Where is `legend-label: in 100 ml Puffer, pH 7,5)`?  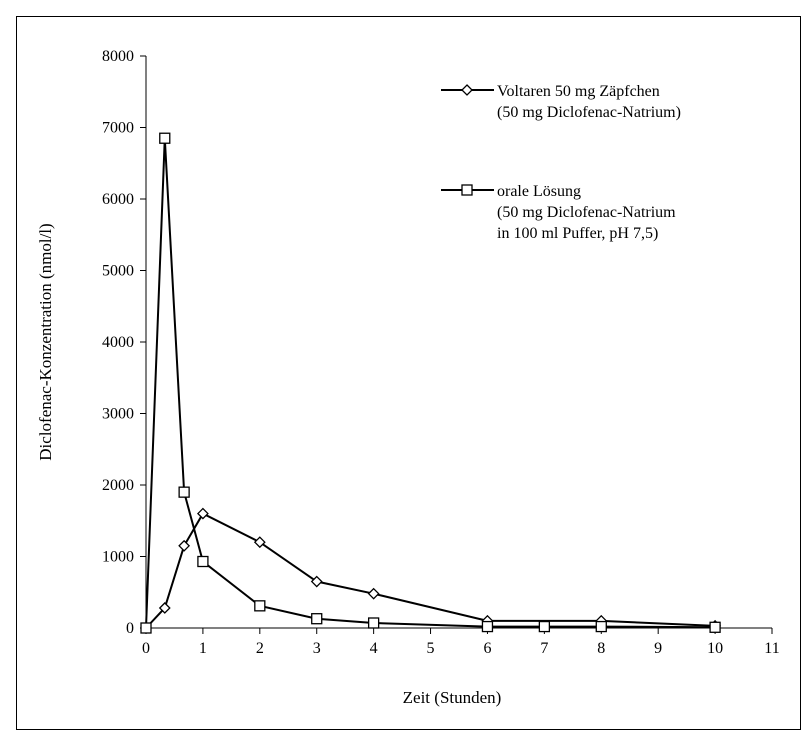
legend-label: in 100 ml Puffer, pH 7,5) is located at coordinates (577, 233).